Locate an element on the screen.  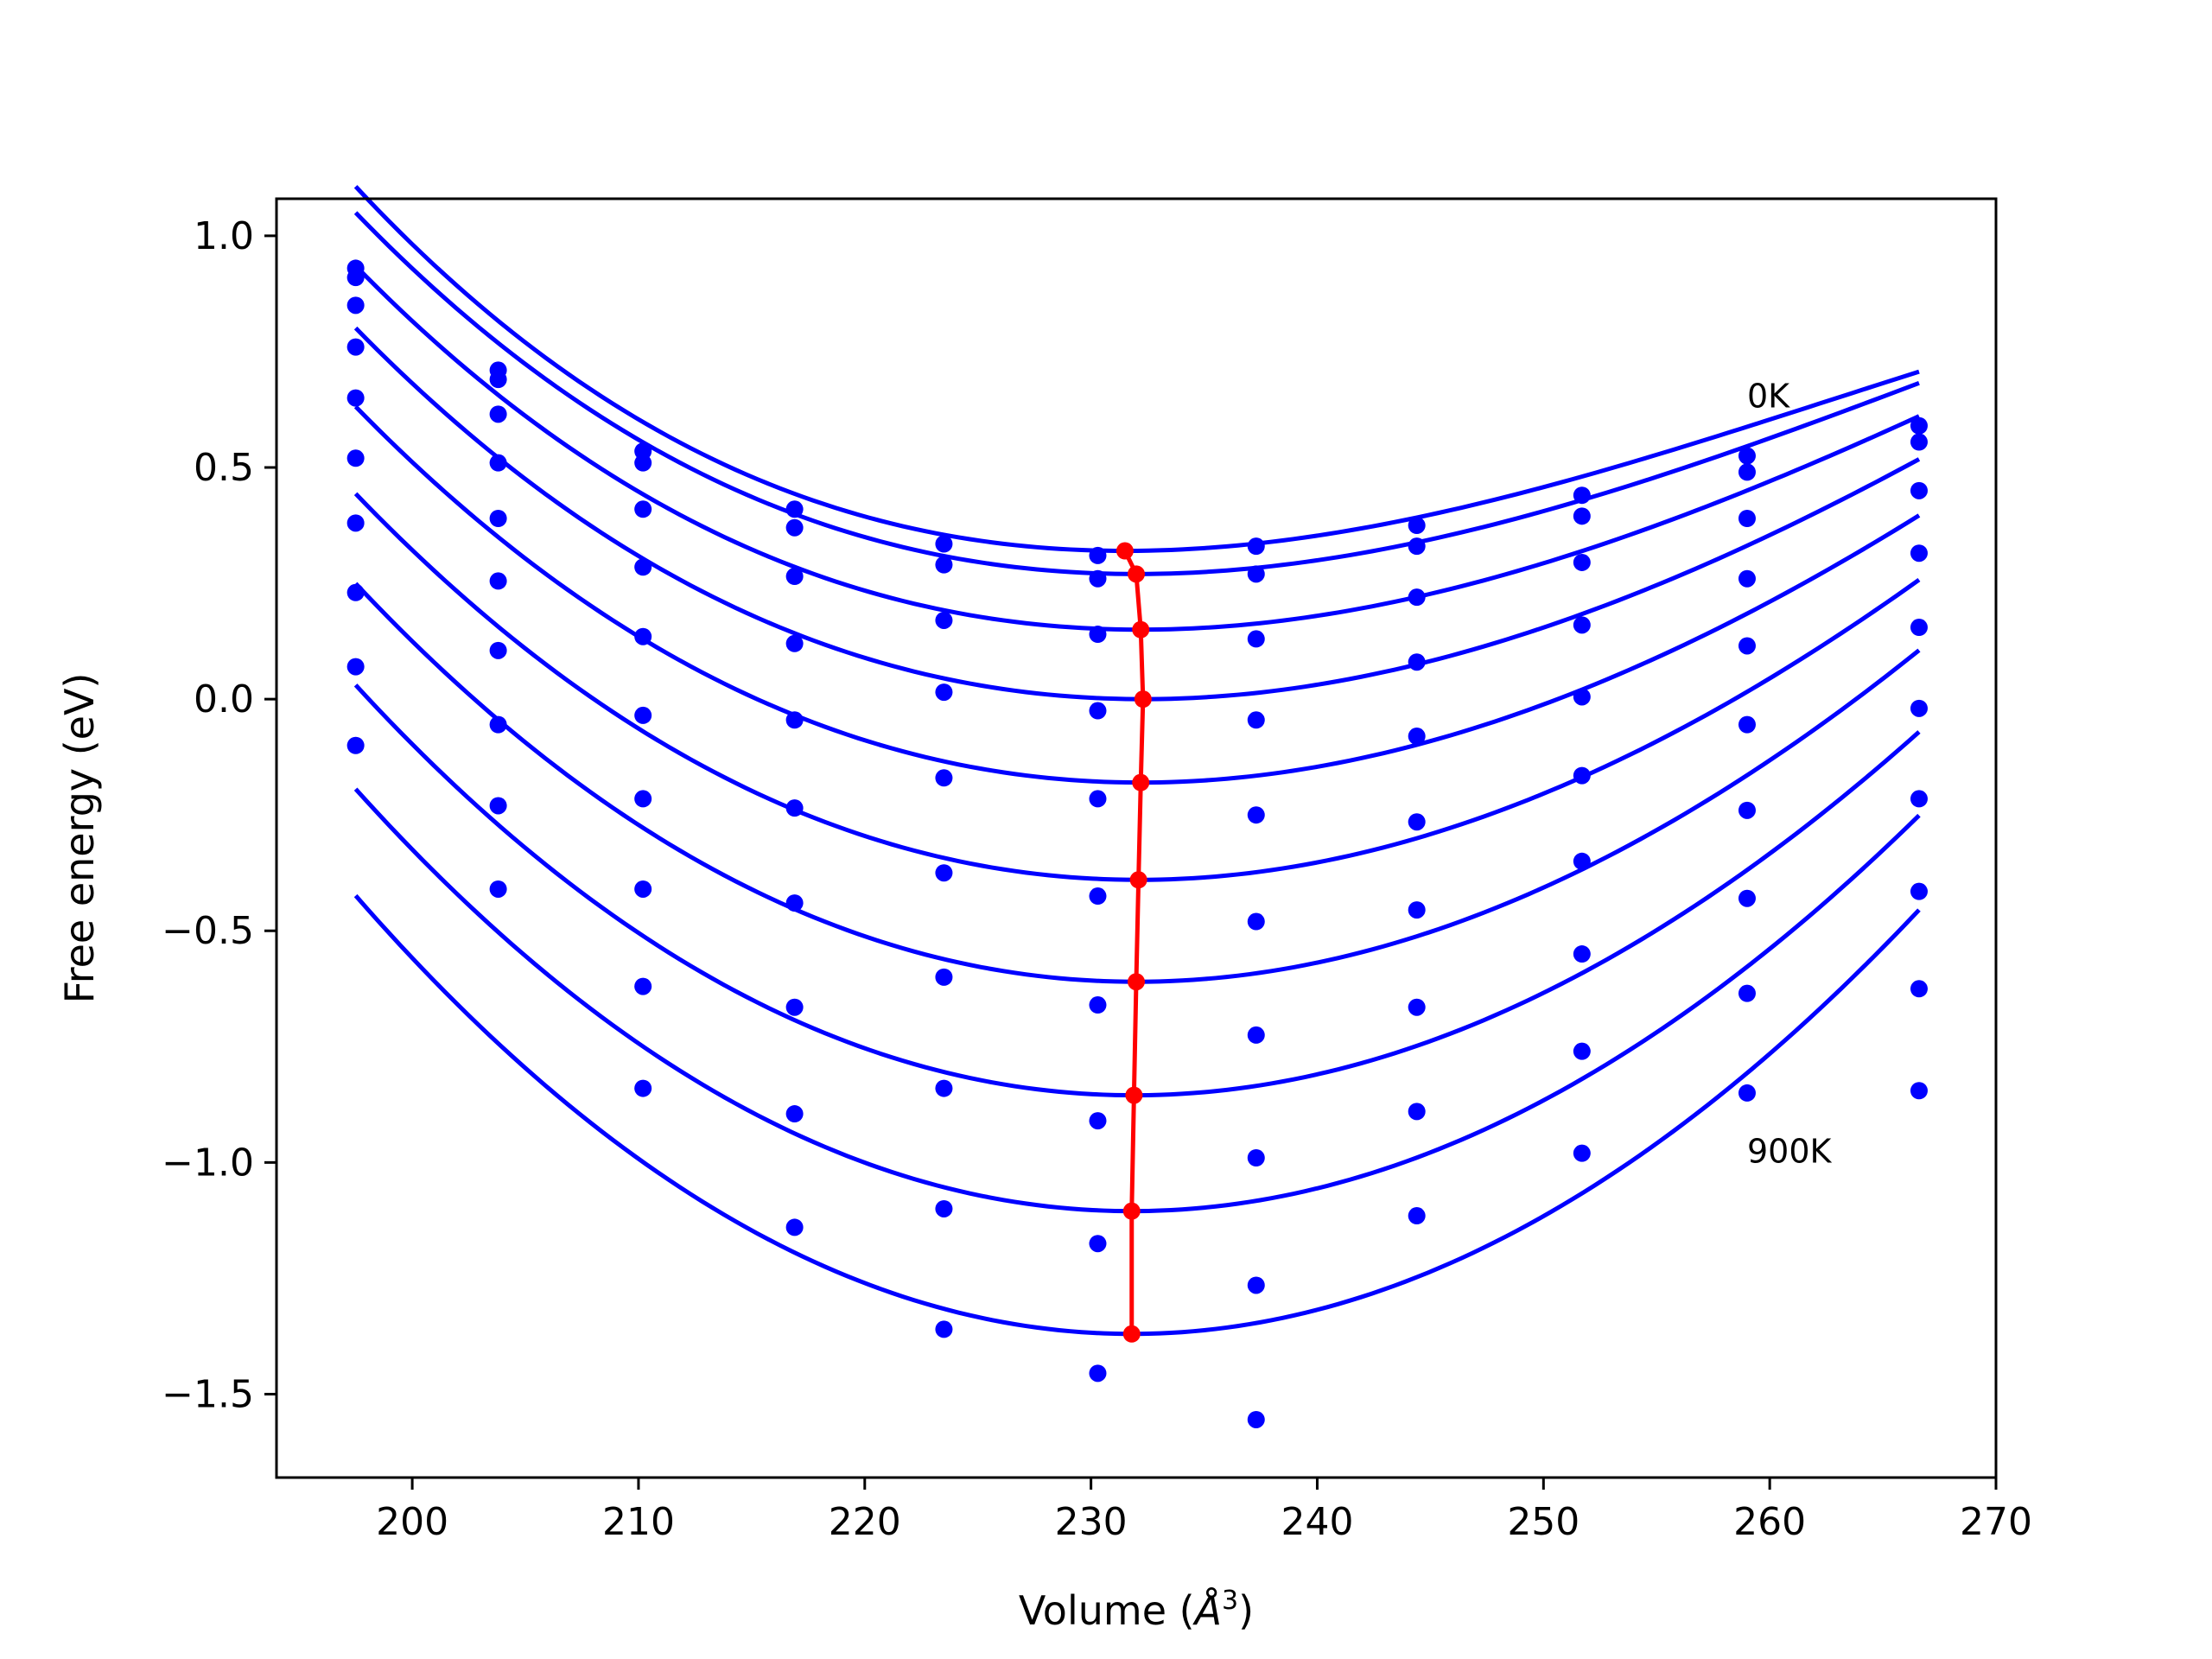
y-tick-label: −0.5 is located at coordinates (208, 931).